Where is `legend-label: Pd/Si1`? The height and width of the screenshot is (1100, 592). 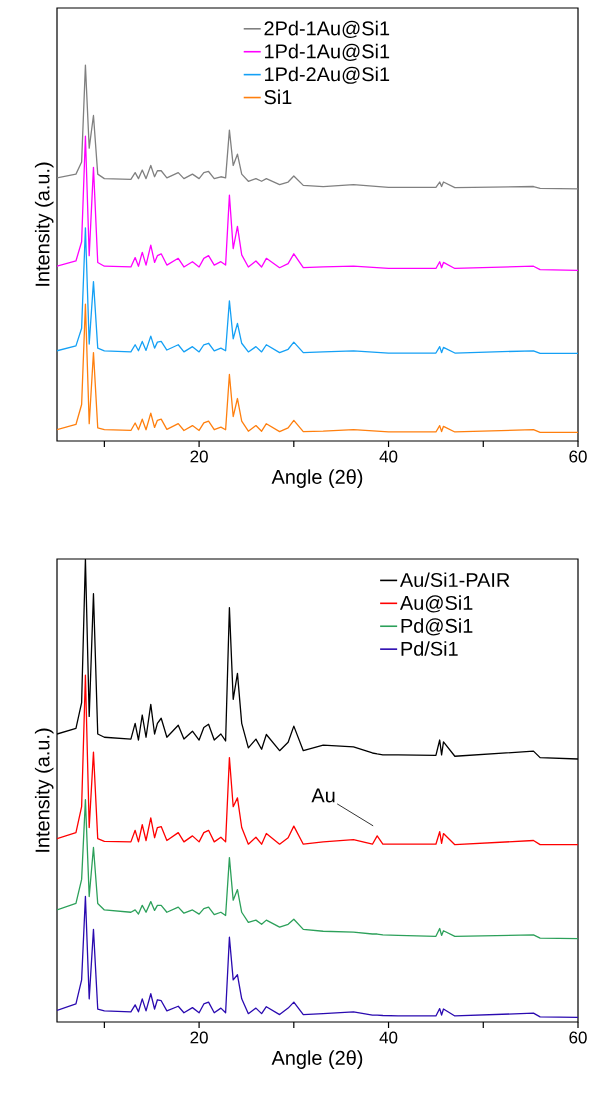
legend-label: Pd/Si1 is located at coordinates (429, 648).